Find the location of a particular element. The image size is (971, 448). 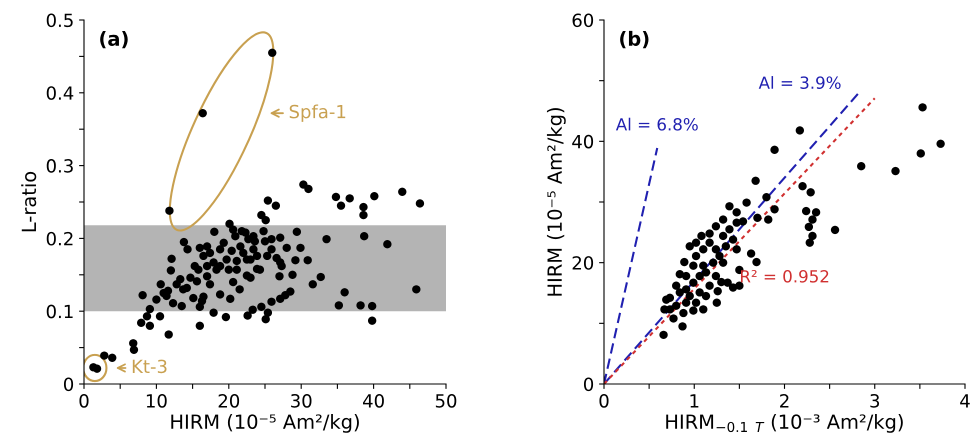

x-tick-label: 30 is located at coordinates (301, 401).